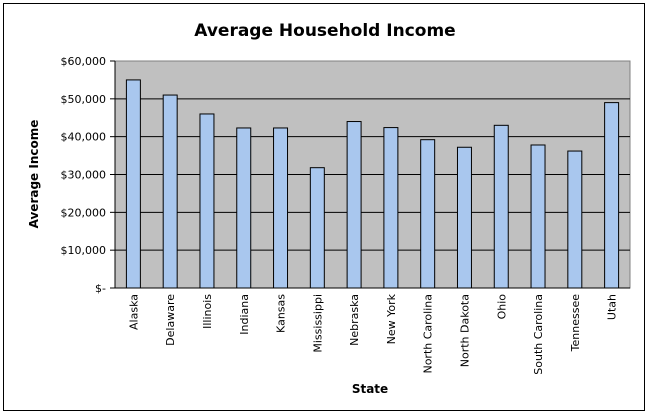 The width and height of the screenshot is (650, 416). Describe the element at coordinates (100, 288) in the screenshot. I see `y-tick-label: $-` at that location.